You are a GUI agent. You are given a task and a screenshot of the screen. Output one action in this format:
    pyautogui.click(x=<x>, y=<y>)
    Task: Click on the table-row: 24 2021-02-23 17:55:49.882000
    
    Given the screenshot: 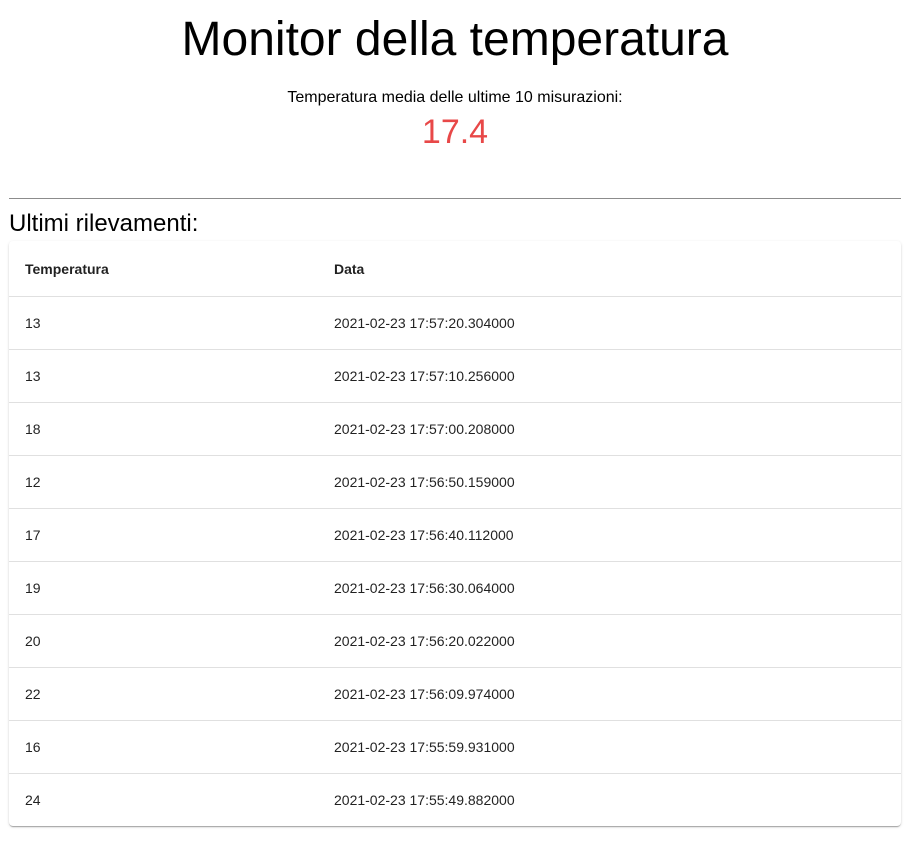 What is the action you would take?
    pyautogui.click(x=455, y=800)
    